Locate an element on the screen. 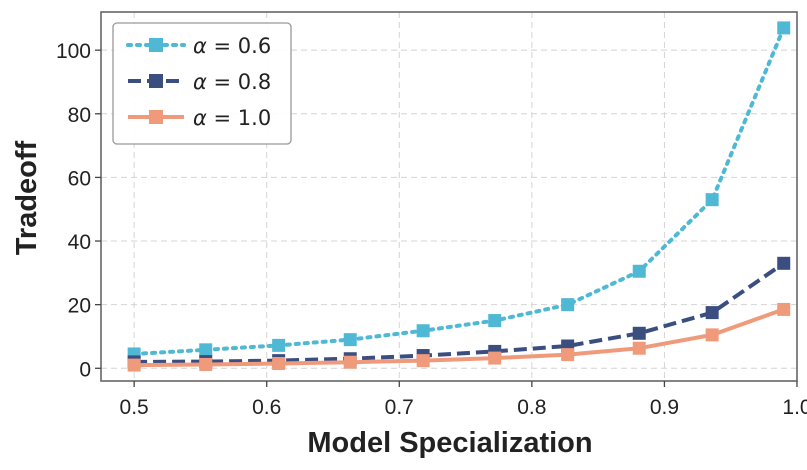 Image resolution: width=807 pixels, height=470 pixels. series-line is located at coordinates (459, 337).